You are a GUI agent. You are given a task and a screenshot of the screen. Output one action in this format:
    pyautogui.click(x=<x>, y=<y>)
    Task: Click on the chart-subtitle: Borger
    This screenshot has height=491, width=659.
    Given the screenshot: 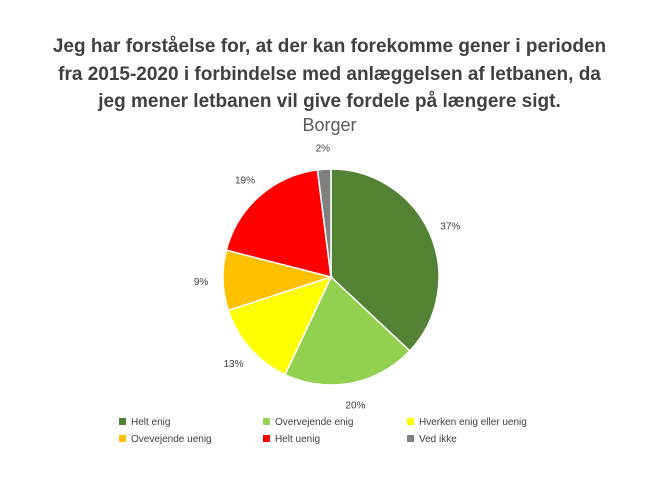 What is the action you would take?
    pyautogui.click(x=329, y=125)
    